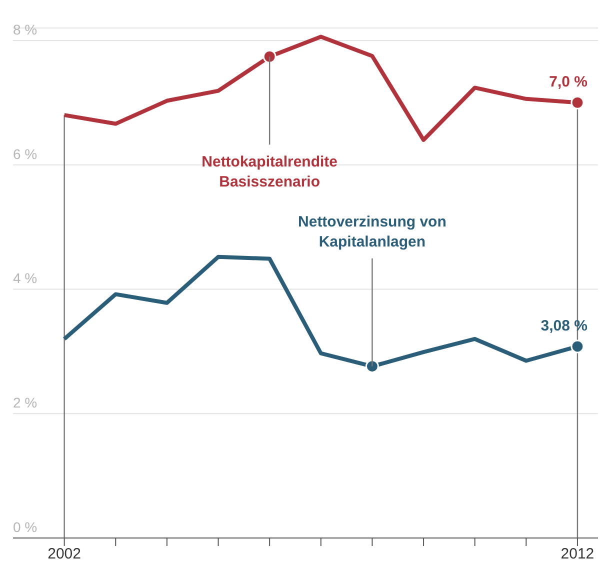 Image resolution: width=610 pixels, height=587 pixels. What do you see at coordinates (25, 527) in the screenshot?
I see `y-tick-label: 0 %` at bounding box center [25, 527].